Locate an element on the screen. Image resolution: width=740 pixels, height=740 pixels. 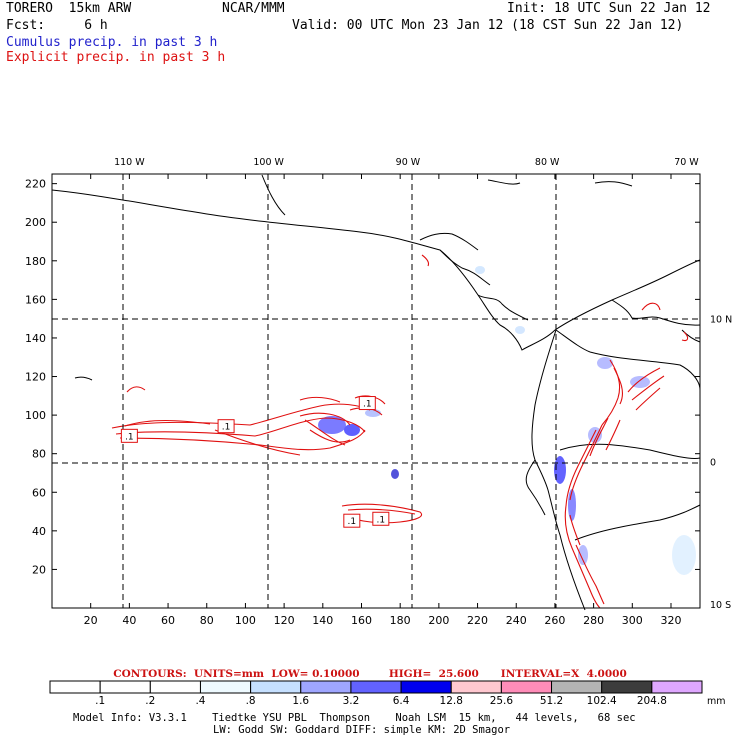
x-tick-label: 300 is located at coordinates (632, 620).